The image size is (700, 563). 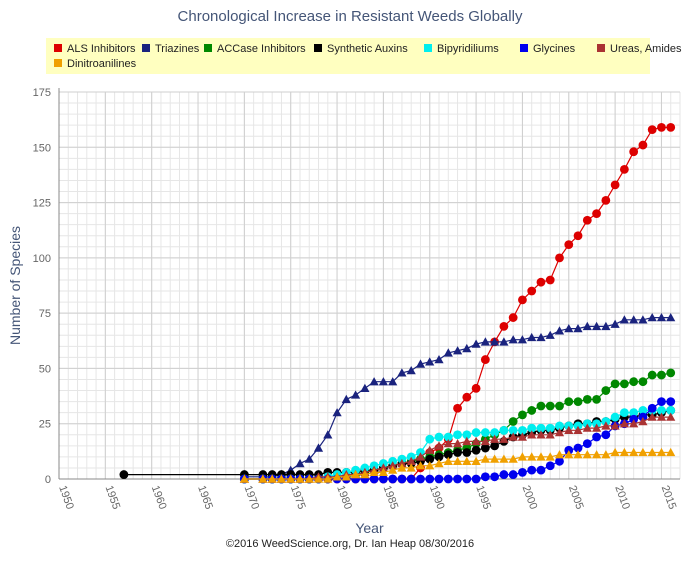 I want to click on legend-item-synthetic-auxins: Synthetic Auxins, so click(x=361, y=49).